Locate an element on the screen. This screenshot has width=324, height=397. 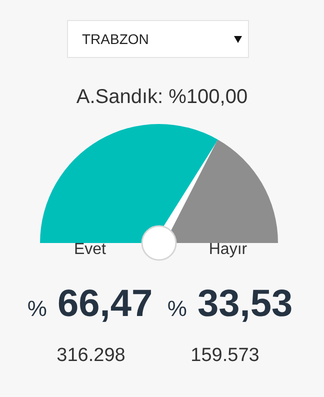
slice-label: Evet is located at coordinates (89, 250).